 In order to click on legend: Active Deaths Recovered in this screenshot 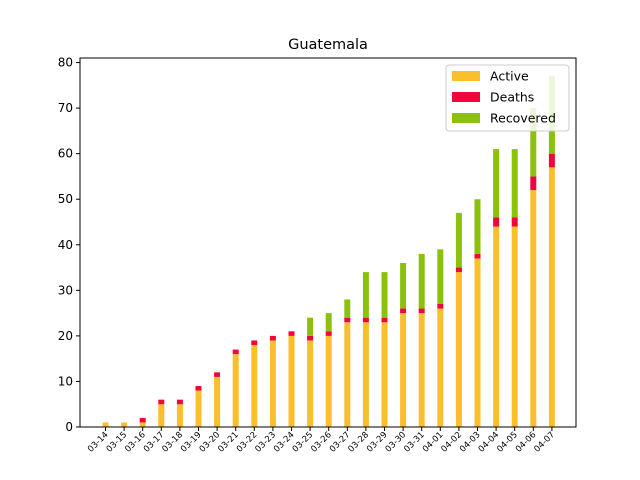, I will do `click(507, 98)`.